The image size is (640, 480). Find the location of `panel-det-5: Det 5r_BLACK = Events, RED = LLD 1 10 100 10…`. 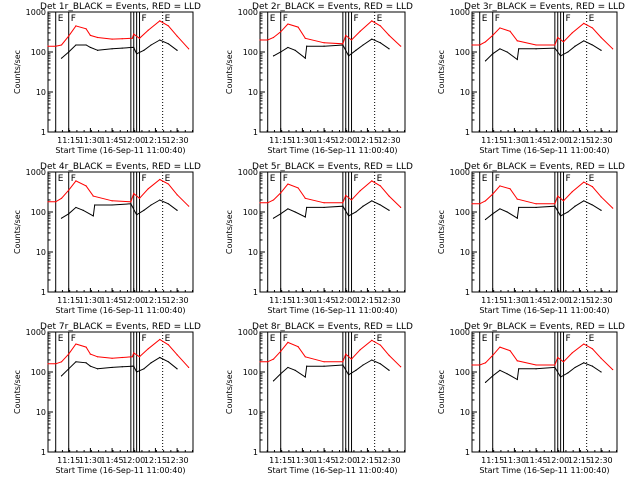

panel-det-5: Det 5r_BLACK = Events, RED = LLD 1 10 100 10… is located at coordinates (319, 238).